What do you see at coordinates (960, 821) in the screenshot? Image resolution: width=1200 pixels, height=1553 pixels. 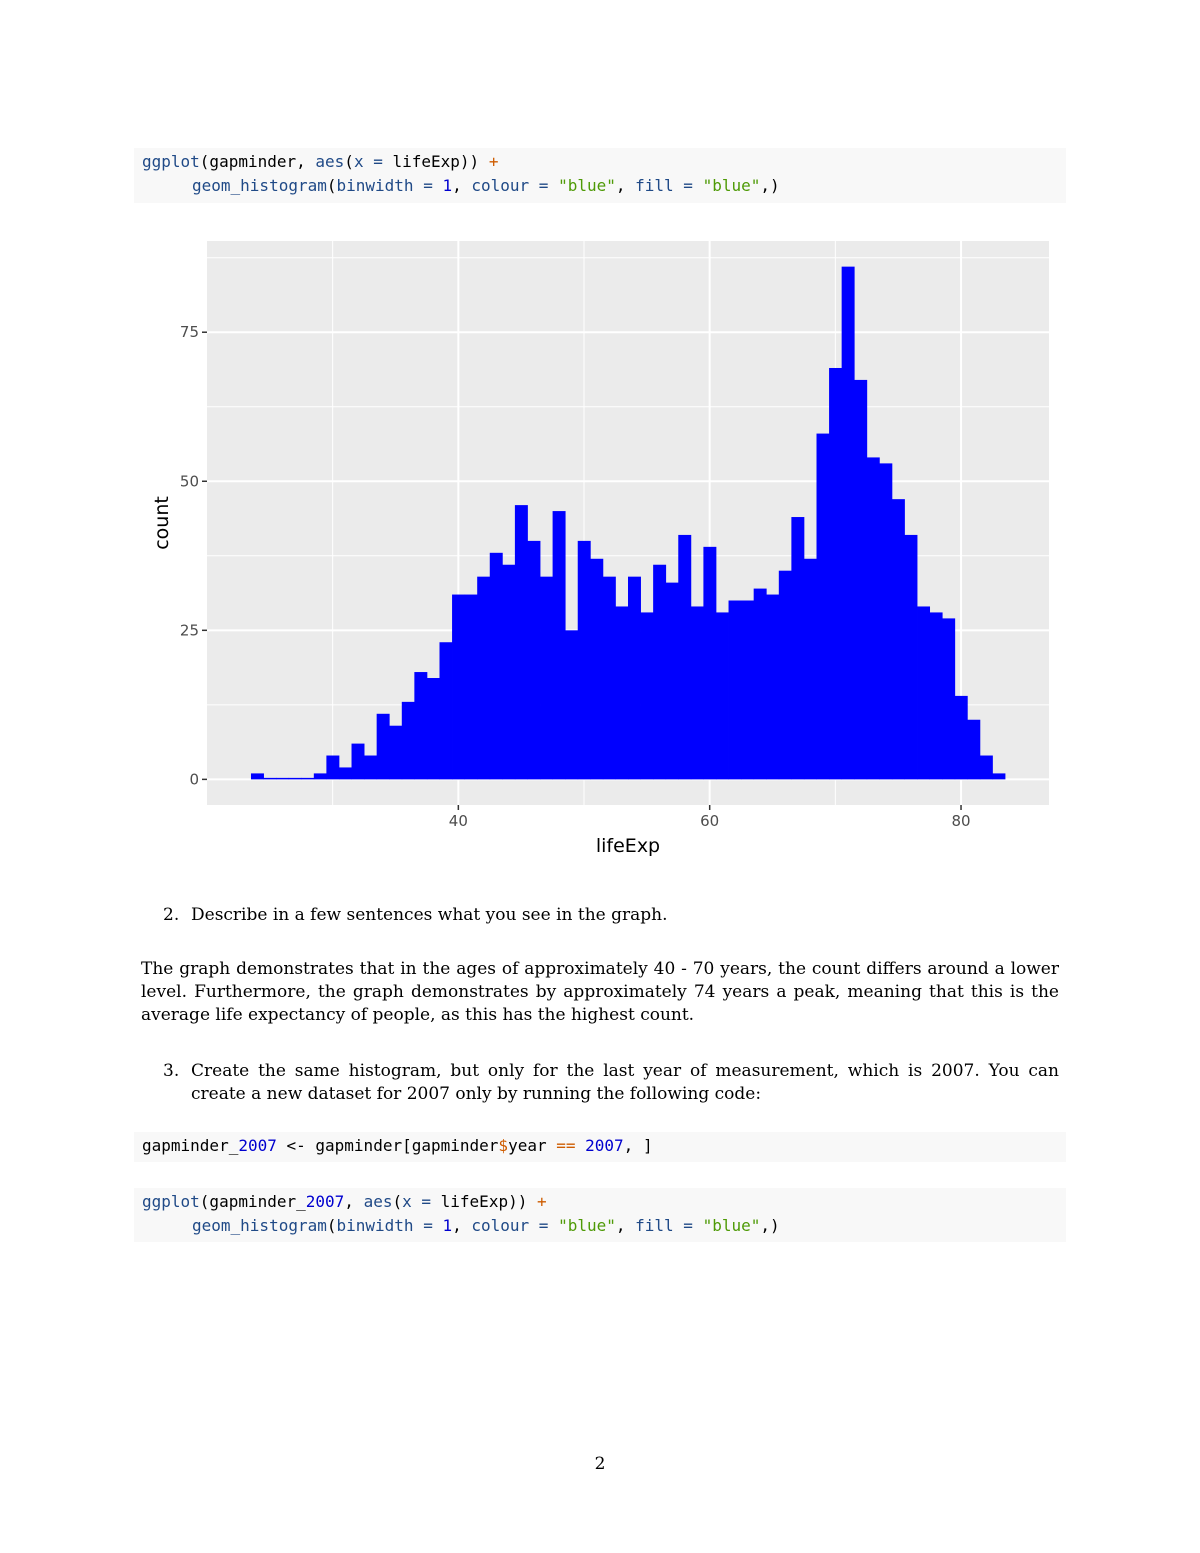 I see `x-tick-label: 80` at bounding box center [960, 821].